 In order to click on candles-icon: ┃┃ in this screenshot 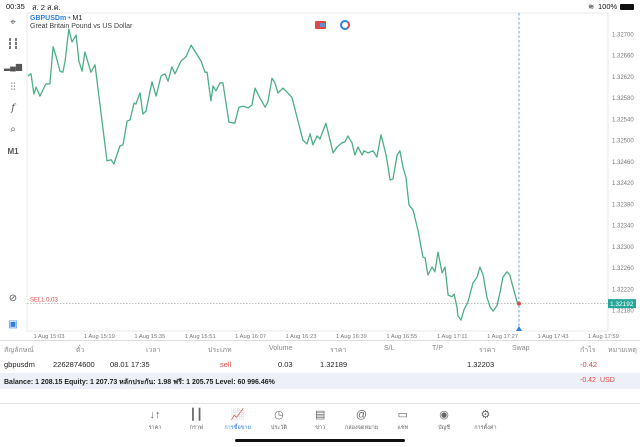, I will do `click(196, 415)`.